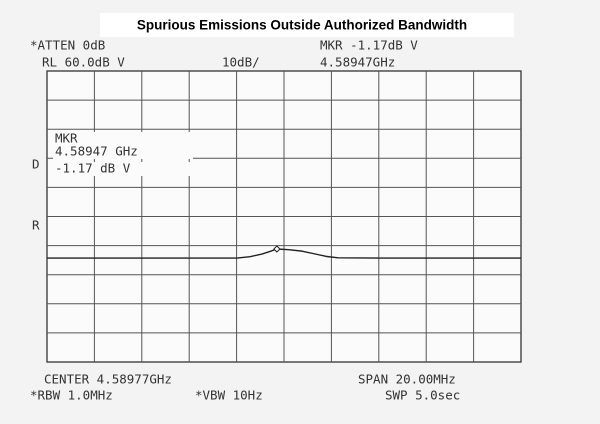  Describe the element at coordinates (67, 45) in the screenshot. I see `annotation: *ATTEN 0dB` at that location.